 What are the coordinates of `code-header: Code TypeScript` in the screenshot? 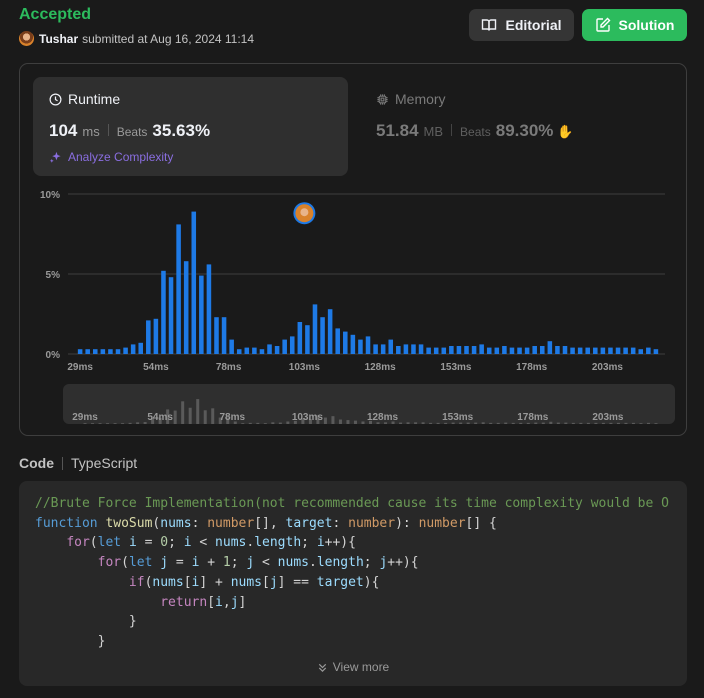 It's located at (78, 463).